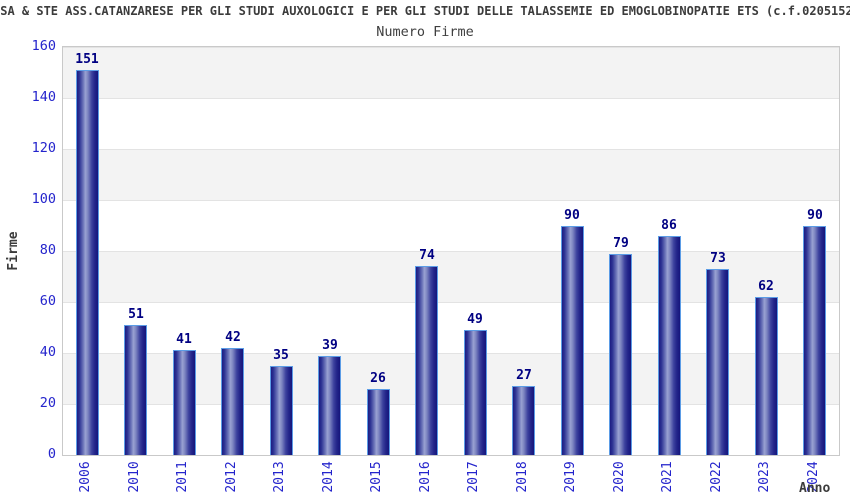 This screenshot has height=500, width=850. I want to click on x-tick-label: 2018, so click(522, 477).